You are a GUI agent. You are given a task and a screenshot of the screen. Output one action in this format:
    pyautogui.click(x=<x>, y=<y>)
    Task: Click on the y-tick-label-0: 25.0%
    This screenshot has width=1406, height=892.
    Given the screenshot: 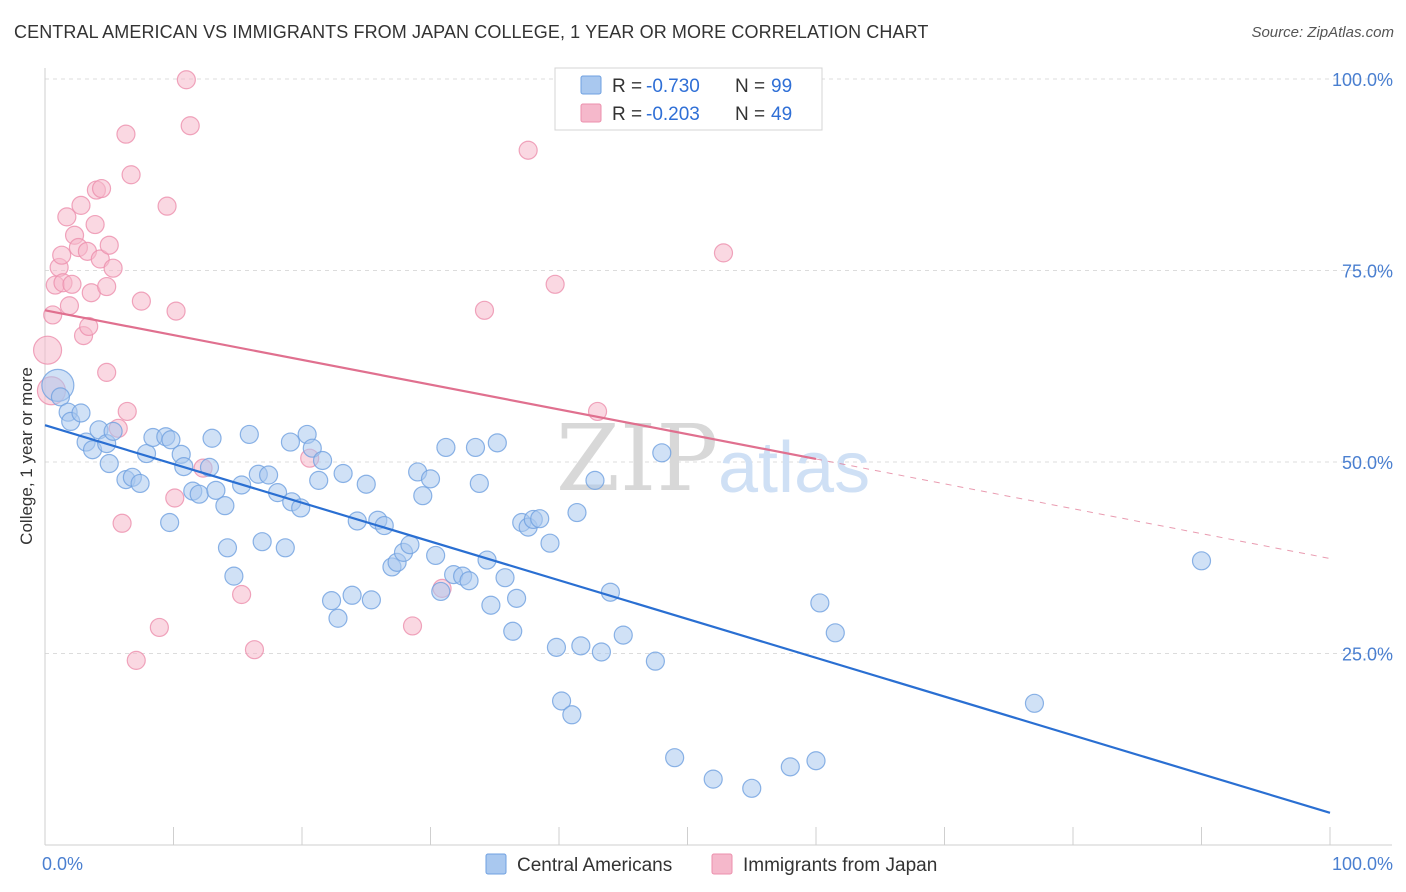 What is the action you would take?
    pyautogui.click(x=1367, y=655)
    